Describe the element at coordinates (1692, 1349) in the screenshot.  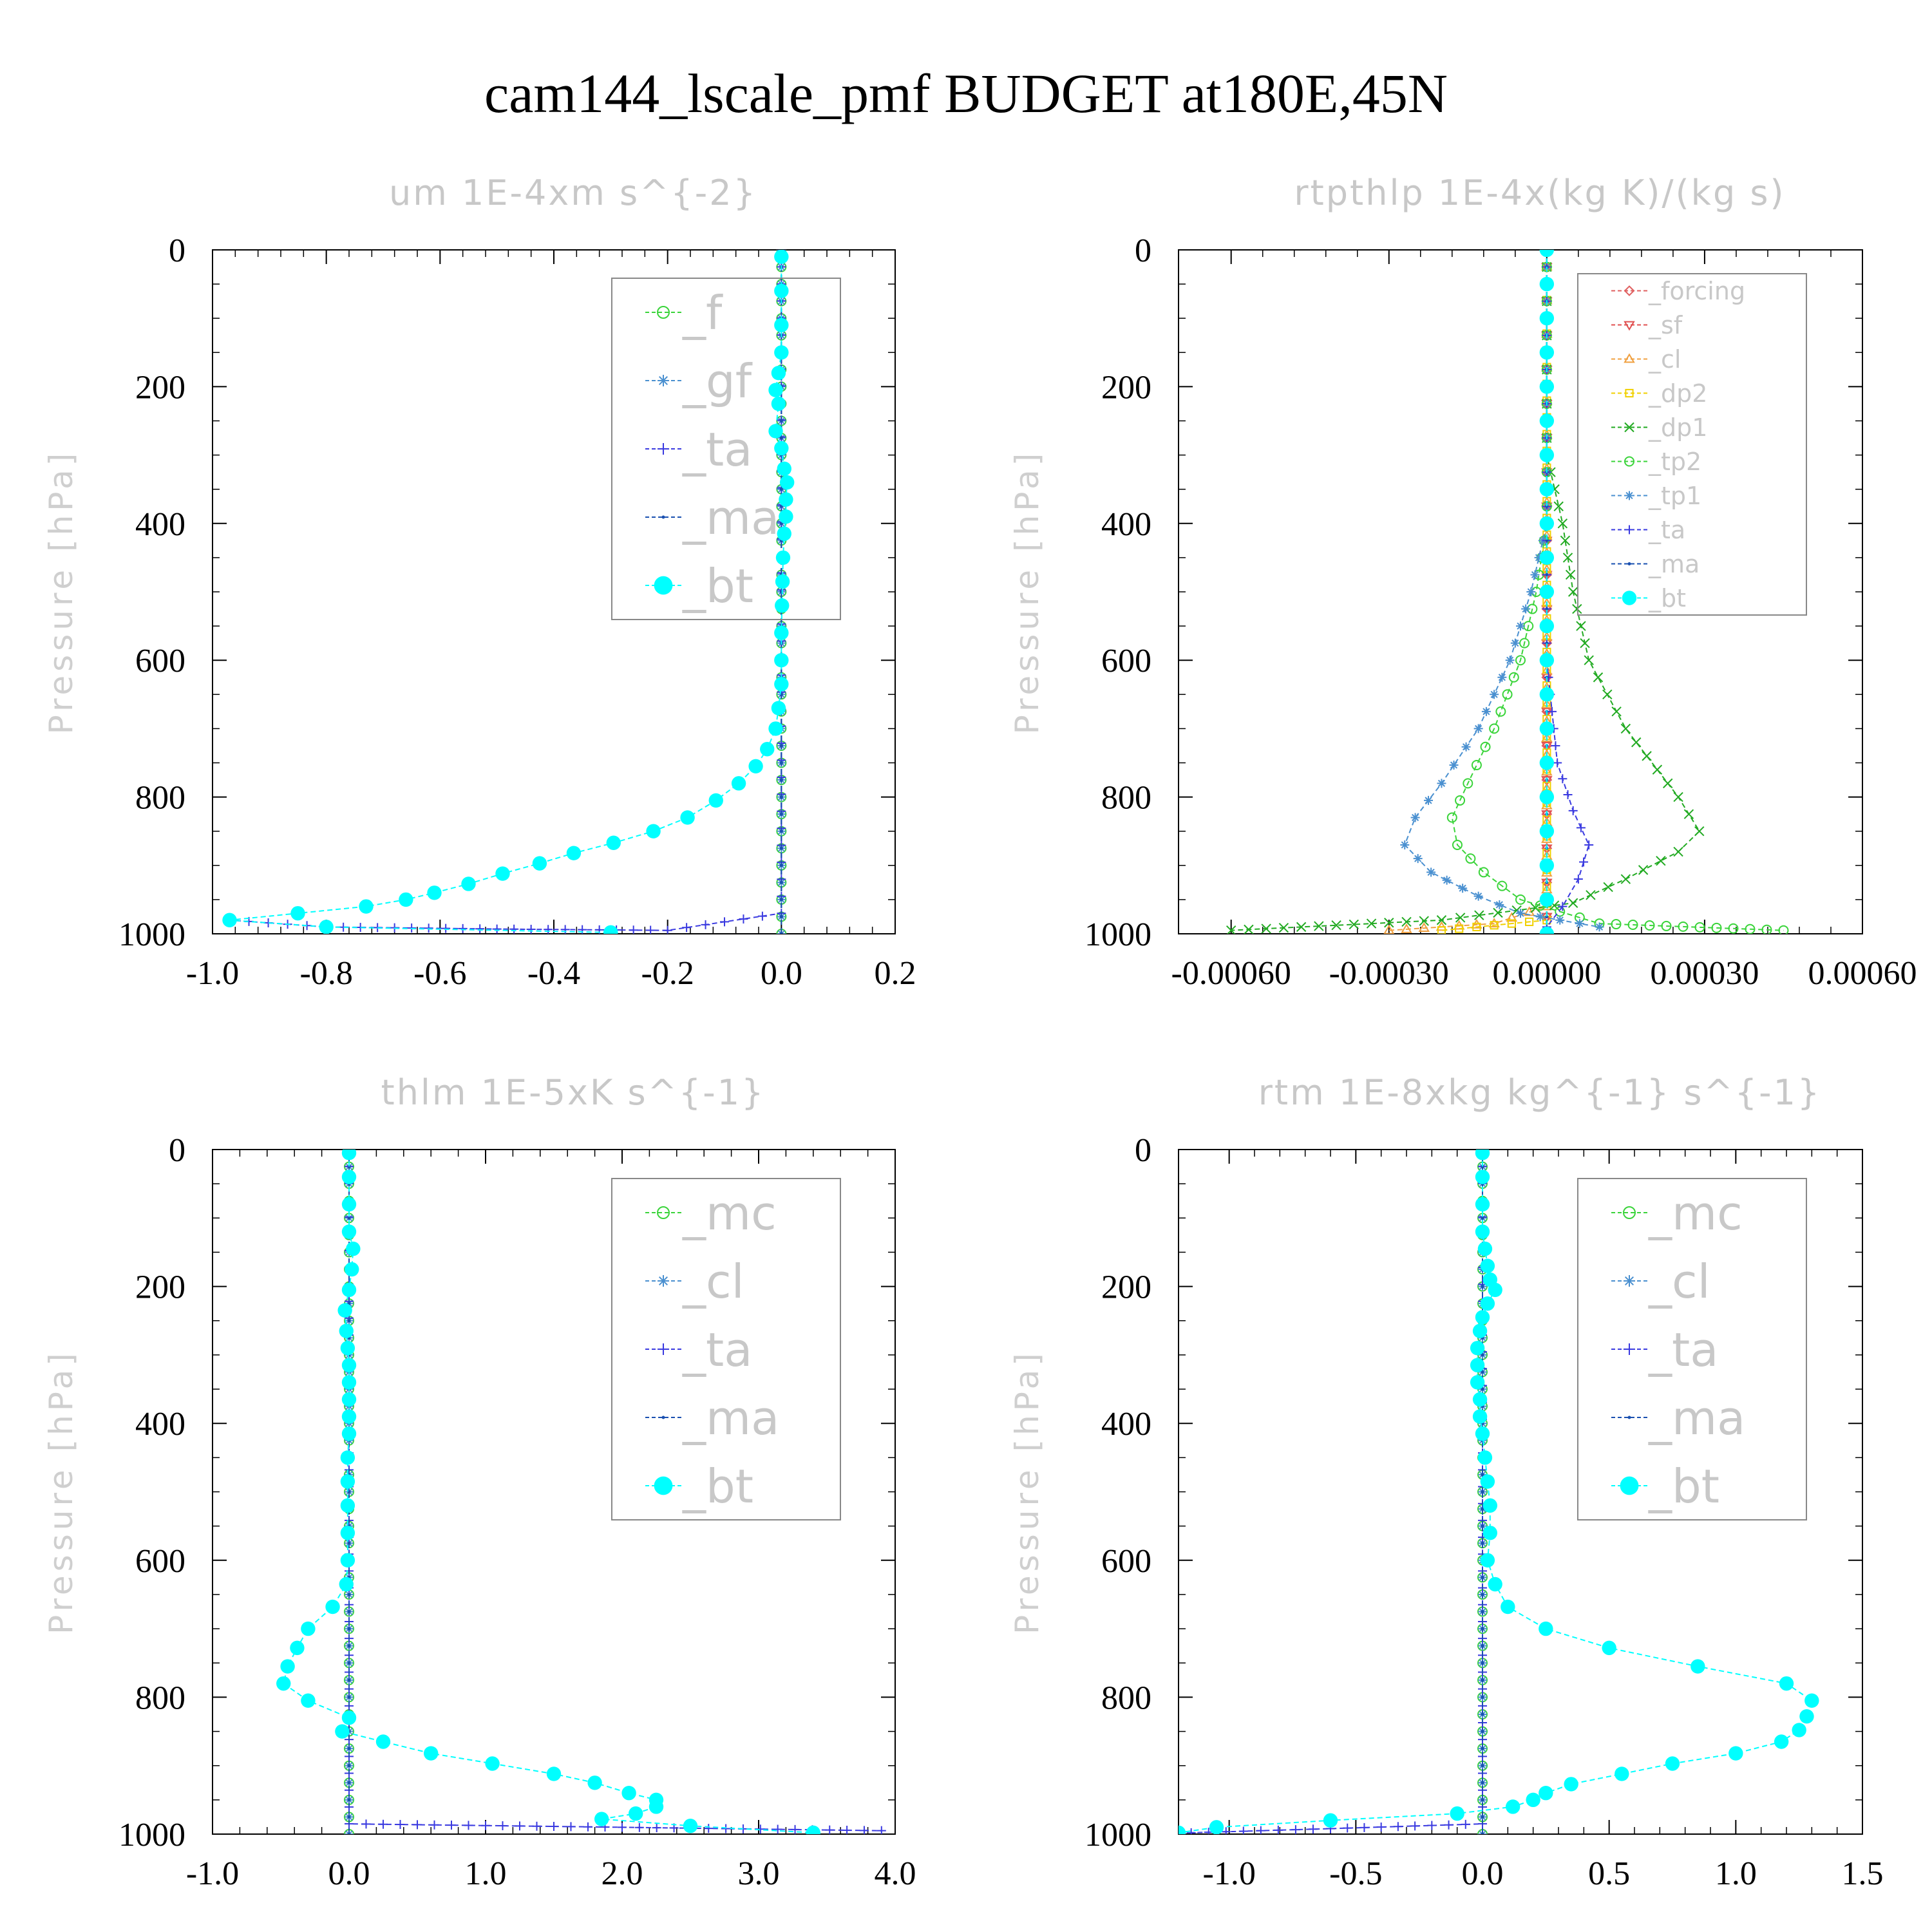
I see `legend: _mc _cl _ta _ma _bt` at that location.